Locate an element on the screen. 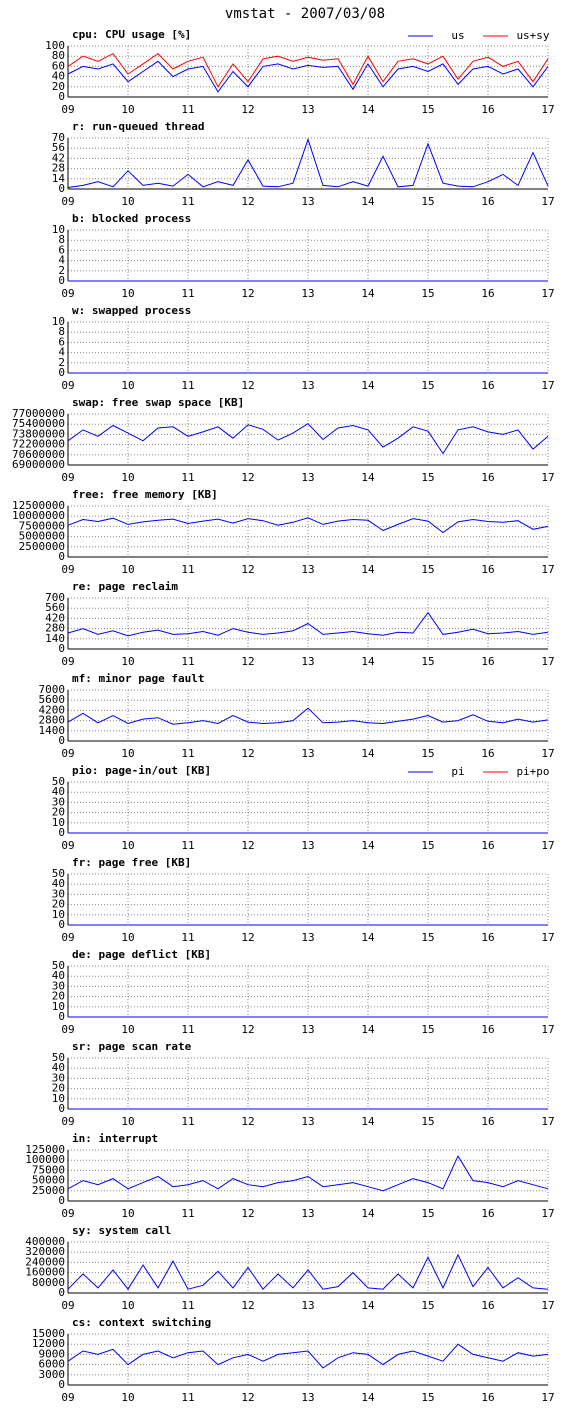  y-tick-label: 69000000 is located at coordinates (38, 464).